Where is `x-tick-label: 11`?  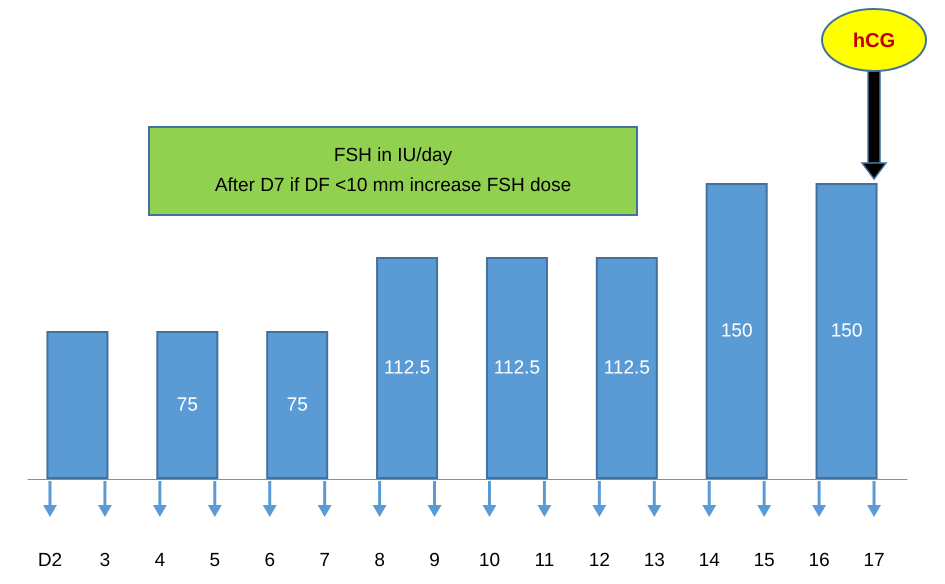 x-tick-label: 11 is located at coordinates (544, 560).